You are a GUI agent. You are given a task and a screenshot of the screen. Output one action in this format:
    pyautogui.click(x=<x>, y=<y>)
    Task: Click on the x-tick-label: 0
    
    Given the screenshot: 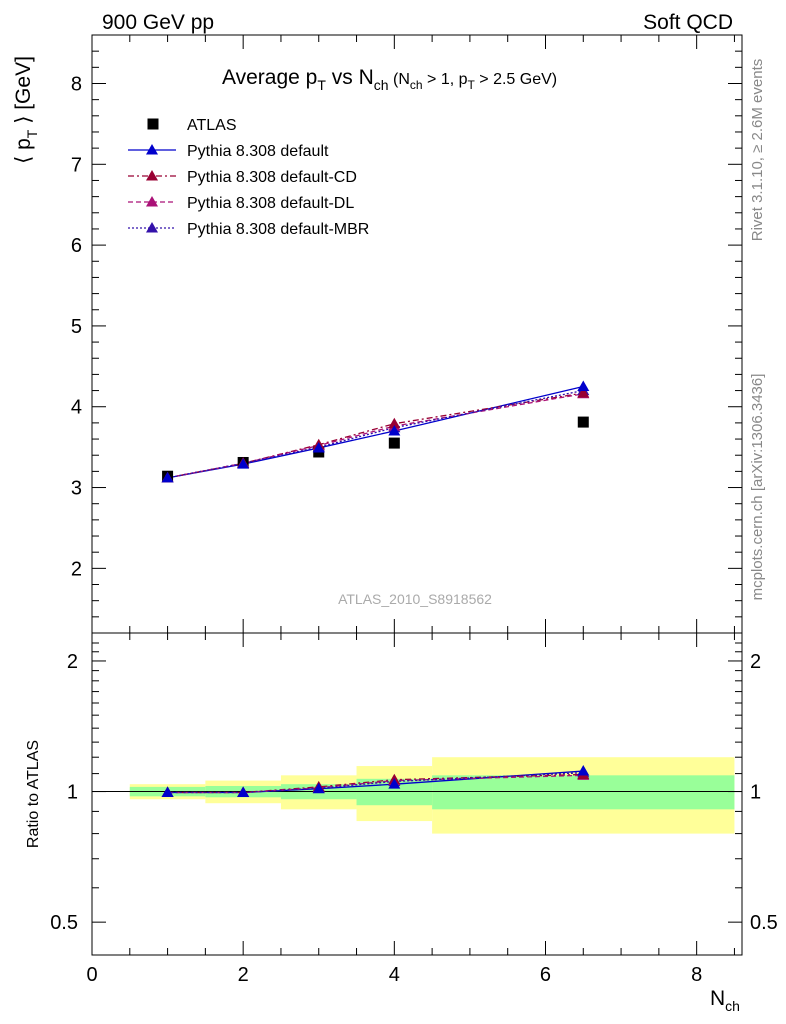 What is the action you would take?
    pyautogui.click(x=91, y=975)
    